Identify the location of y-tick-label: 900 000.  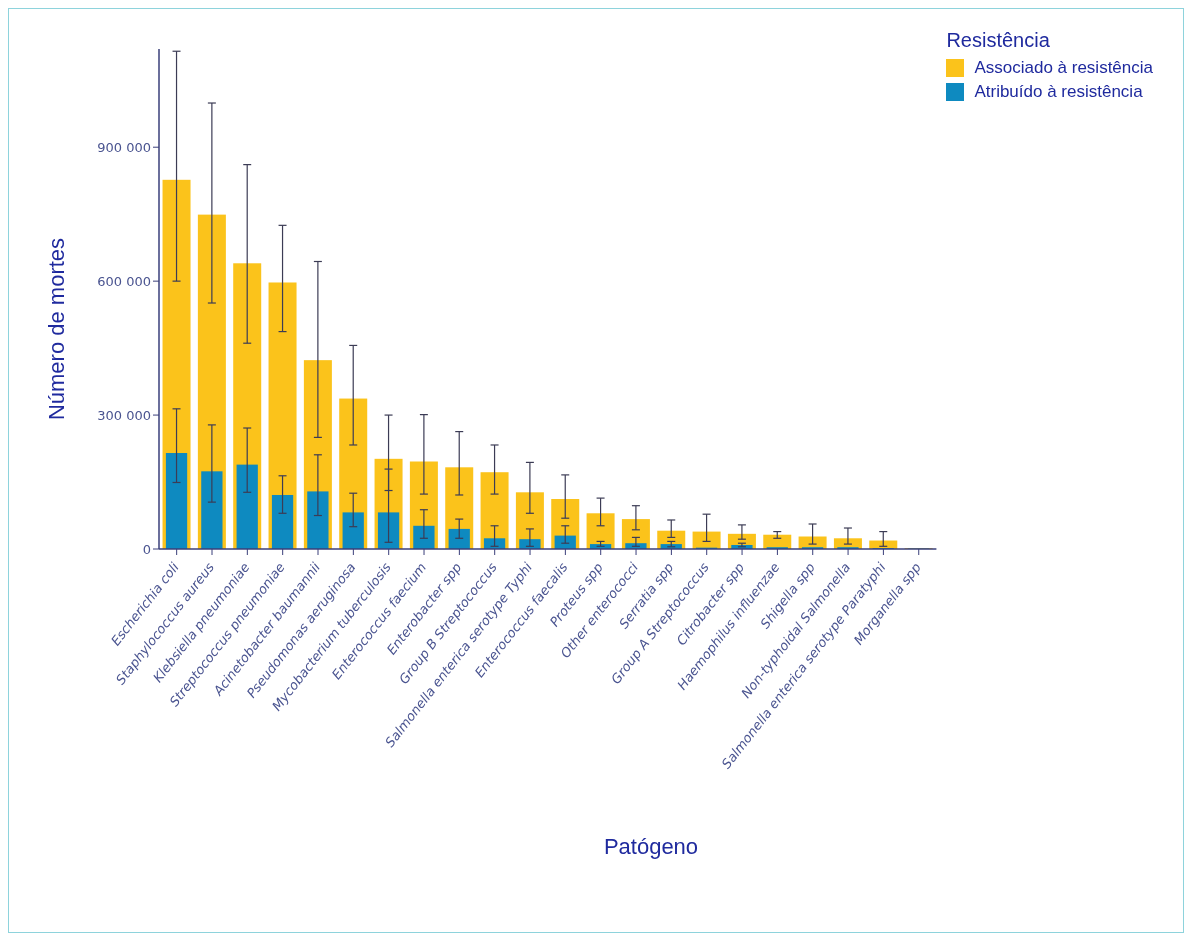
(124, 147).